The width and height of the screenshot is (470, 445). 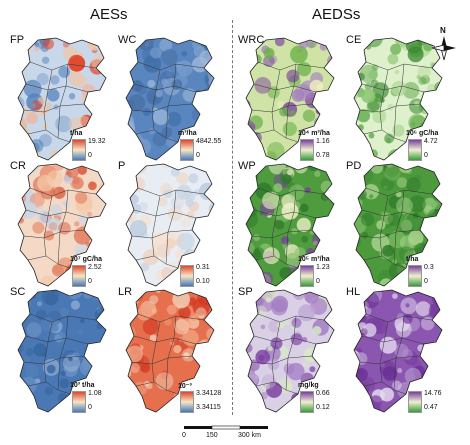 What do you see at coordinates (290, 225) in the screenshot?
I see `map-wp` at bounding box center [290, 225].